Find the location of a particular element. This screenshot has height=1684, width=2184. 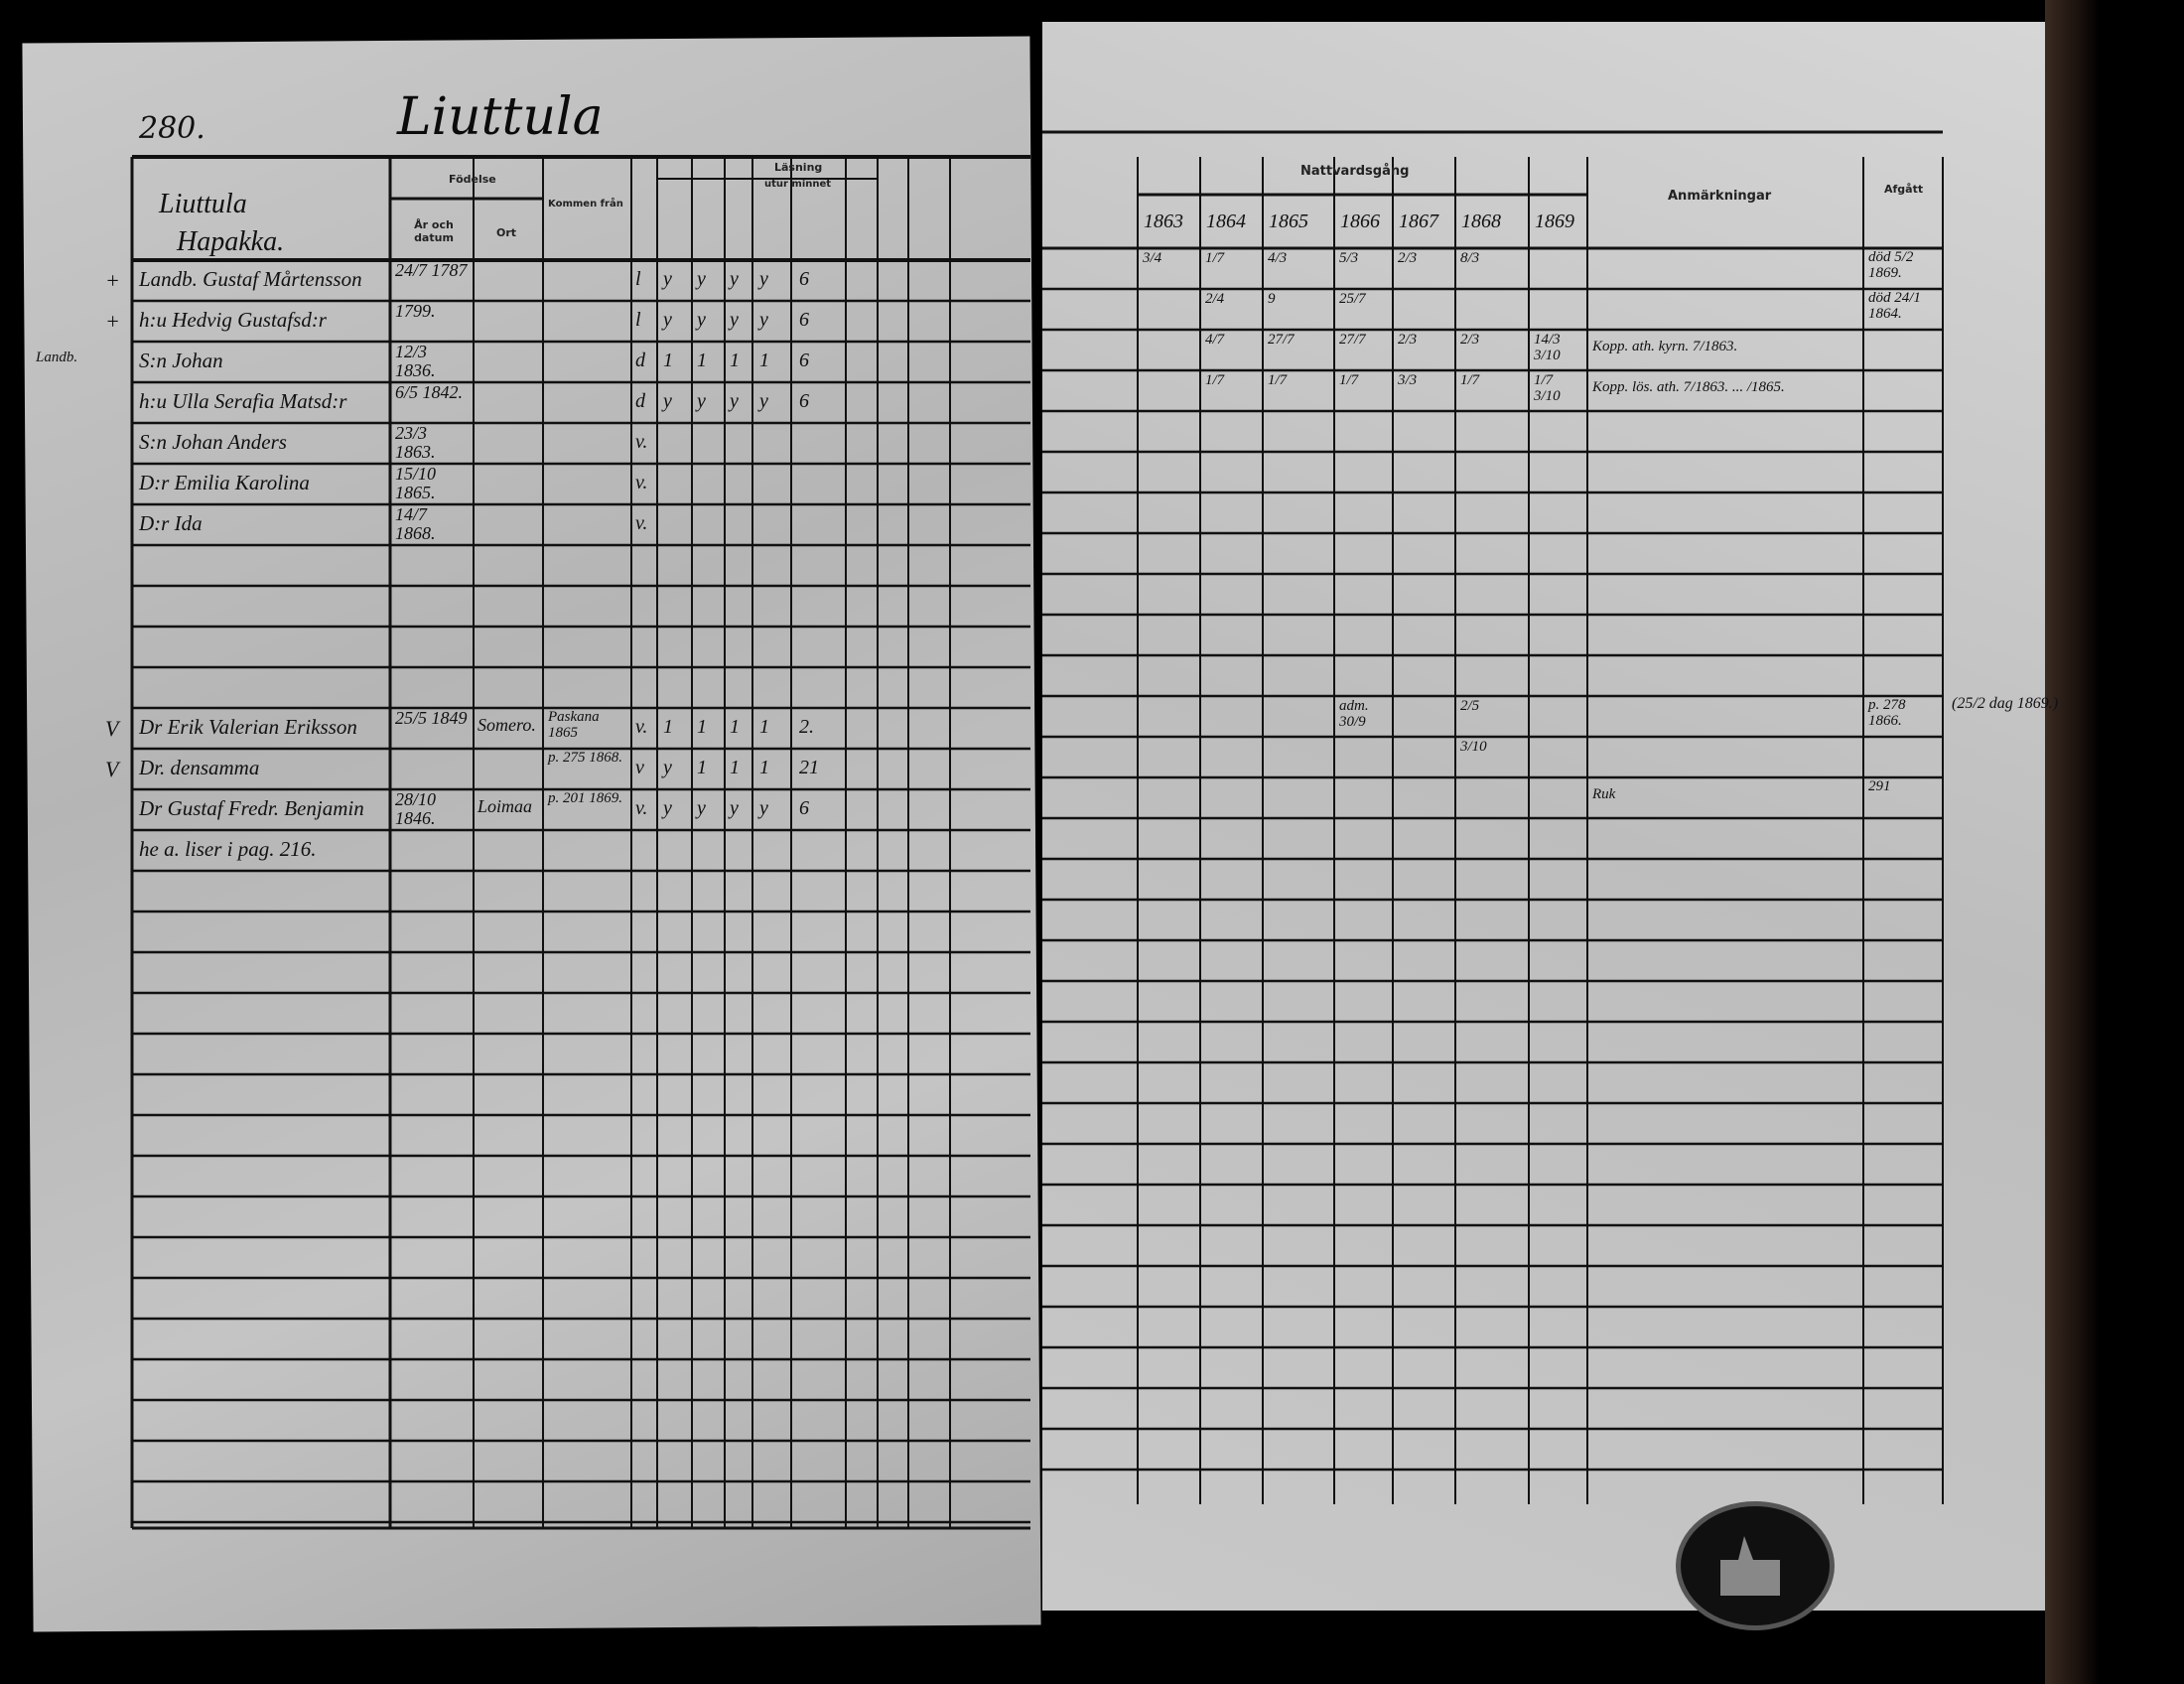

margin-mark: Landb. is located at coordinates (57, 357).